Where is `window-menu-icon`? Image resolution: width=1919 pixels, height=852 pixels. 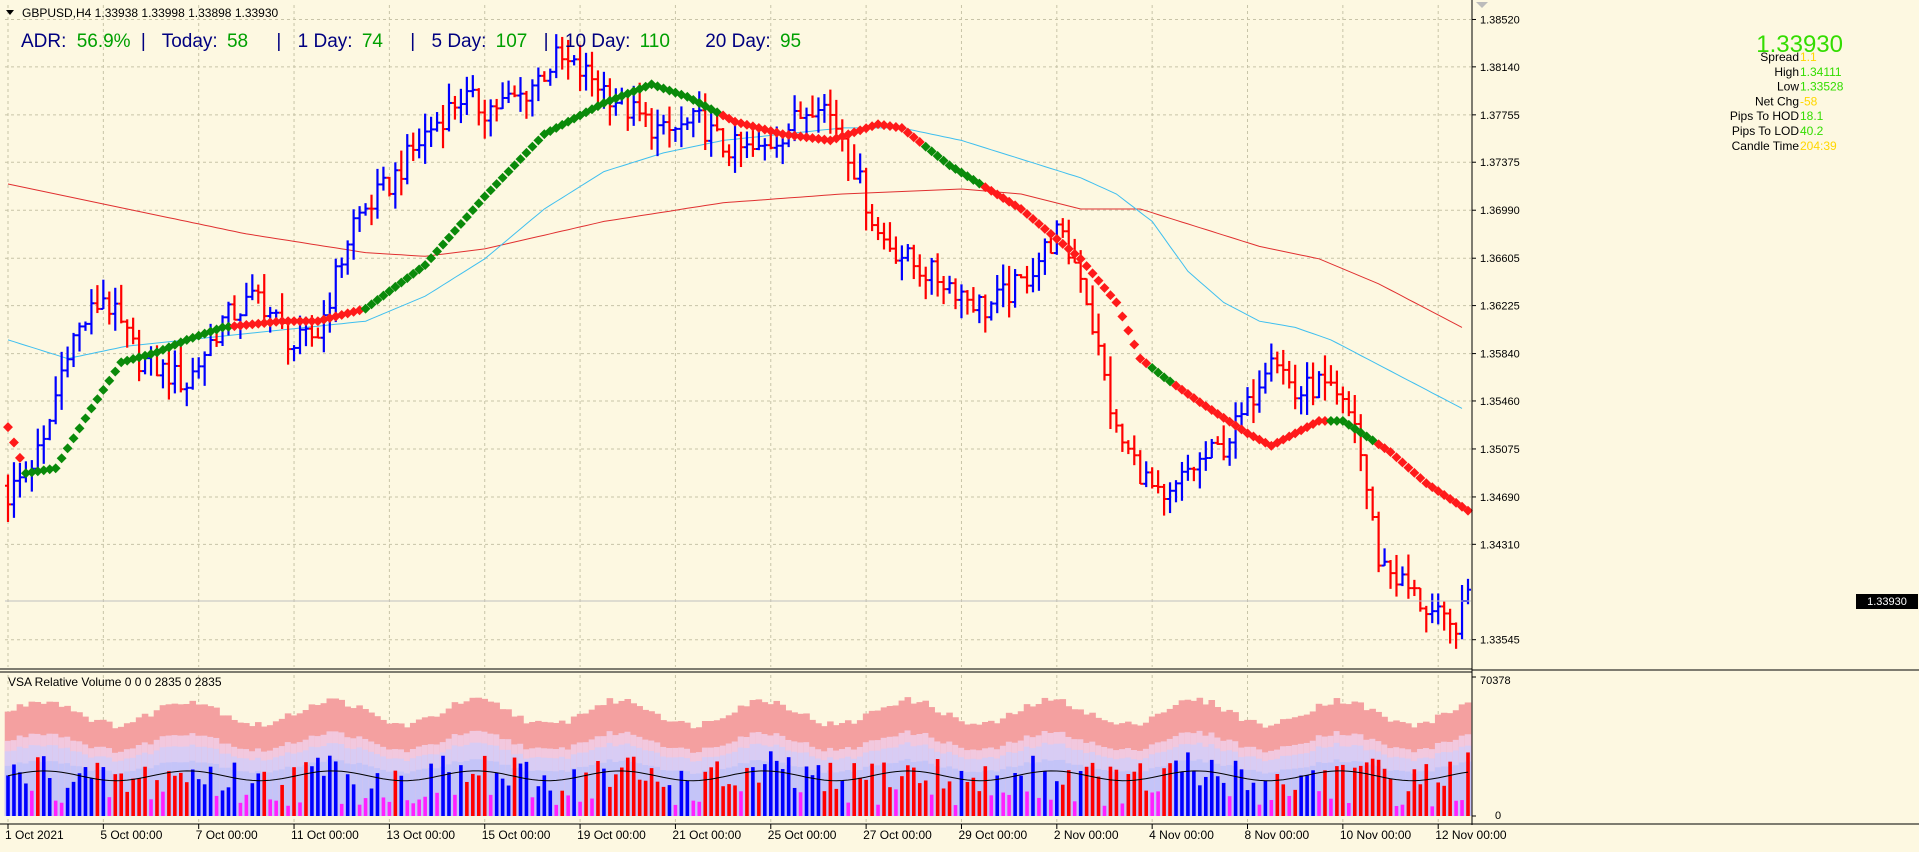 window-menu-icon is located at coordinates (10, 12).